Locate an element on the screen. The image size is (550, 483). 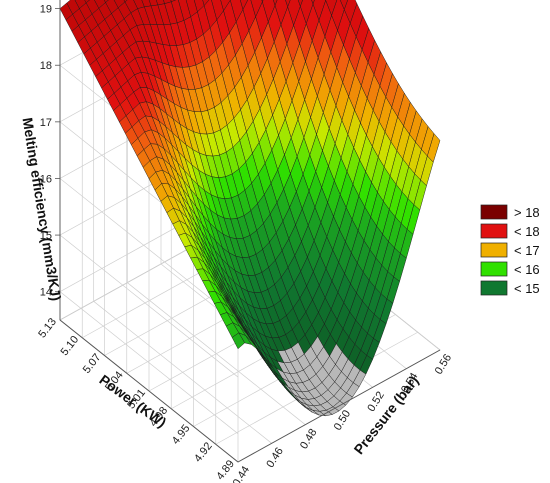
legend-label: < 17 is located at coordinates (527, 250).